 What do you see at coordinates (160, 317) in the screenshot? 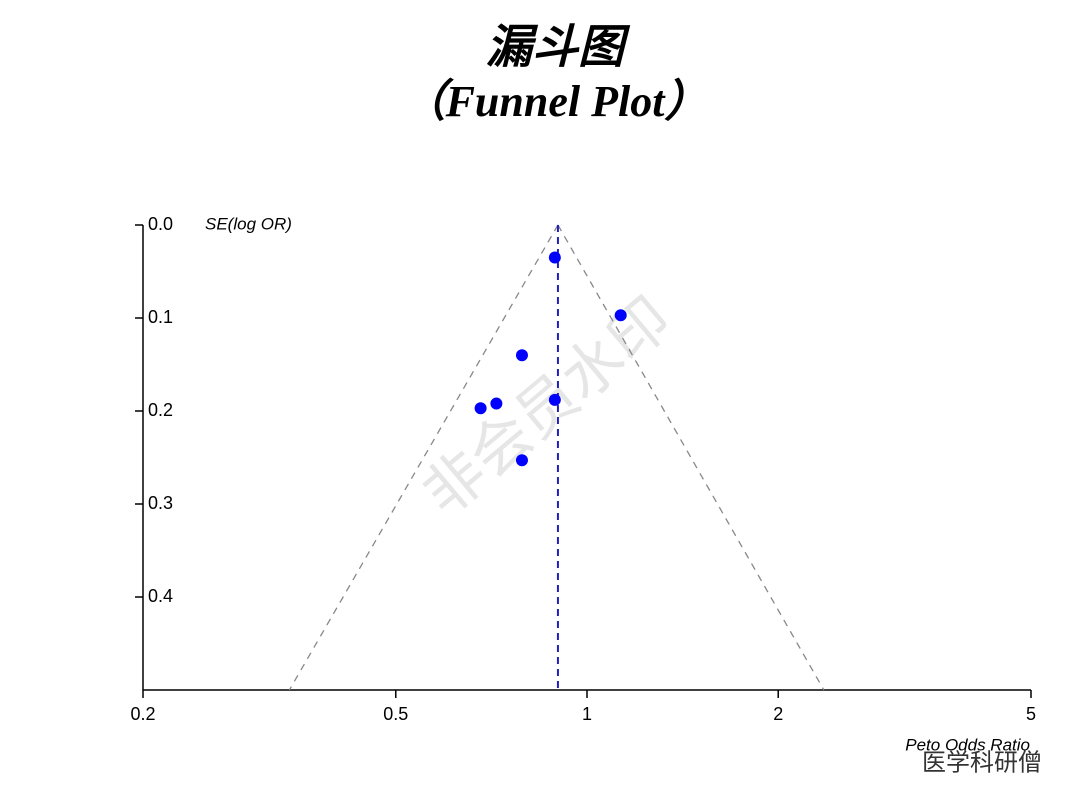
I see `y-tick-label: 0.1` at bounding box center [160, 317].